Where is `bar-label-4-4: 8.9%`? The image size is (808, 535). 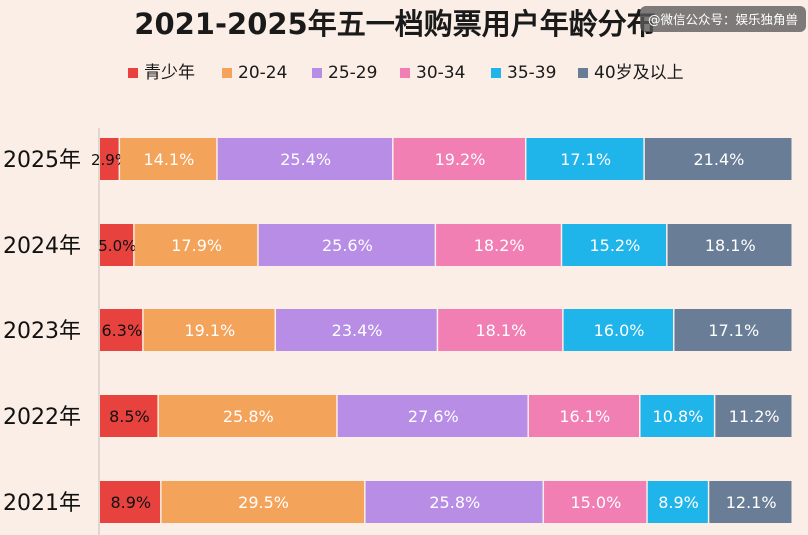 bar-label-4-4: 8.9% is located at coordinates (678, 502).